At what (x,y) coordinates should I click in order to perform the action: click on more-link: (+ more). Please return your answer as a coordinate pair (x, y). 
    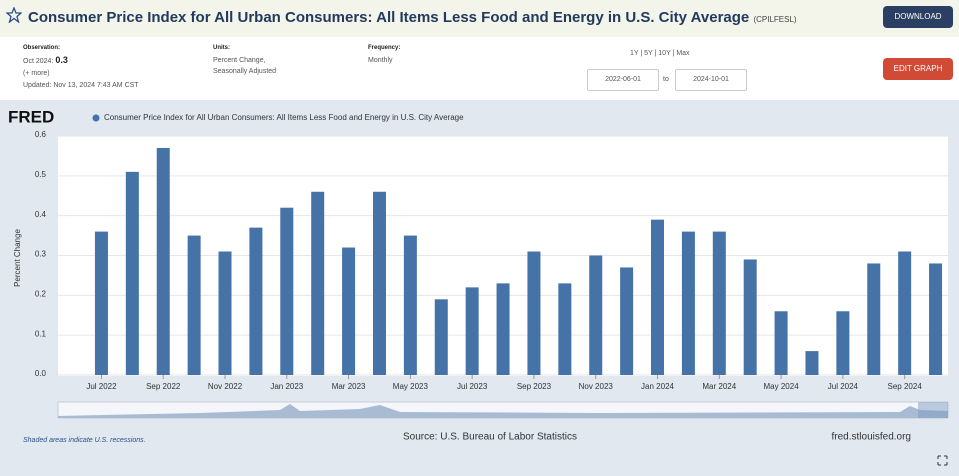
    Looking at the image, I should click on (36, 73).